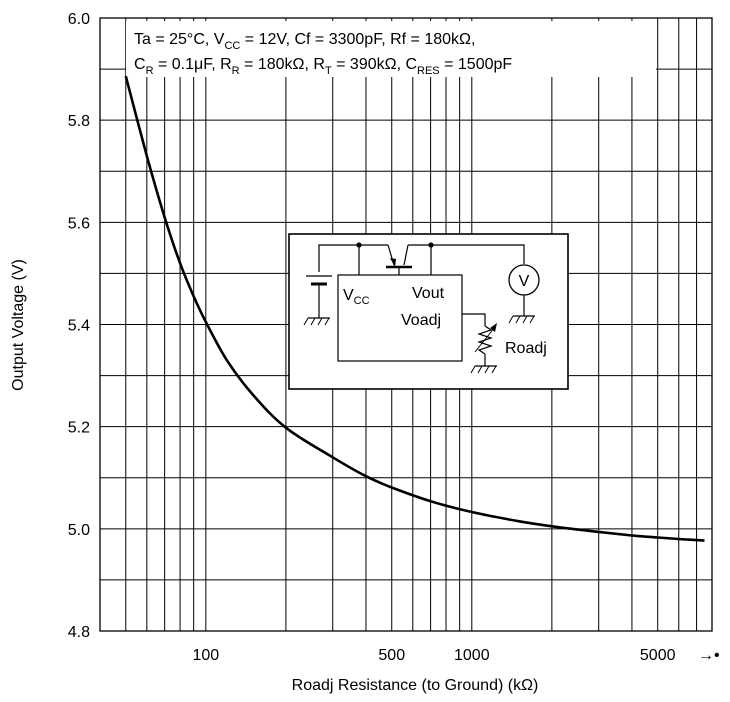  What do you see at coordinates (353, 258) in the screenshot?
I see `battery-wire` at bounding box center [353, 258].